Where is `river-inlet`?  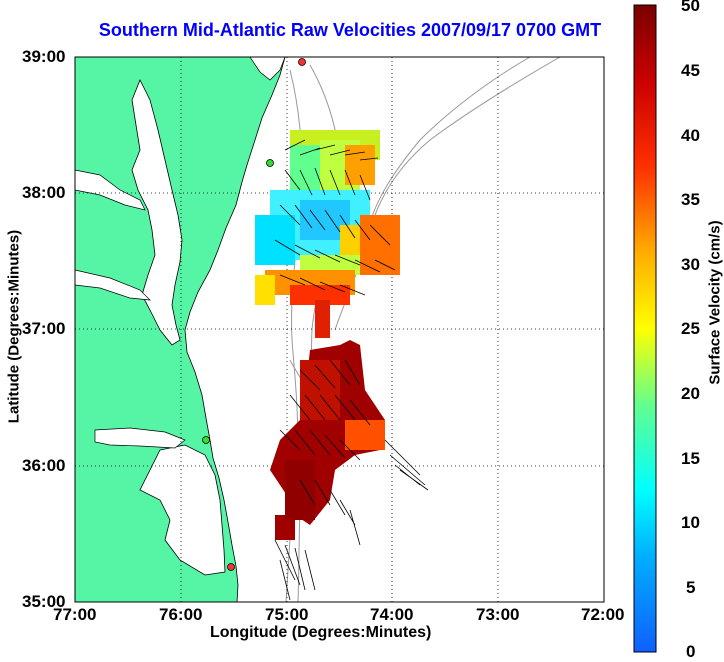
river-inlet is located at coordinates (113, 285).